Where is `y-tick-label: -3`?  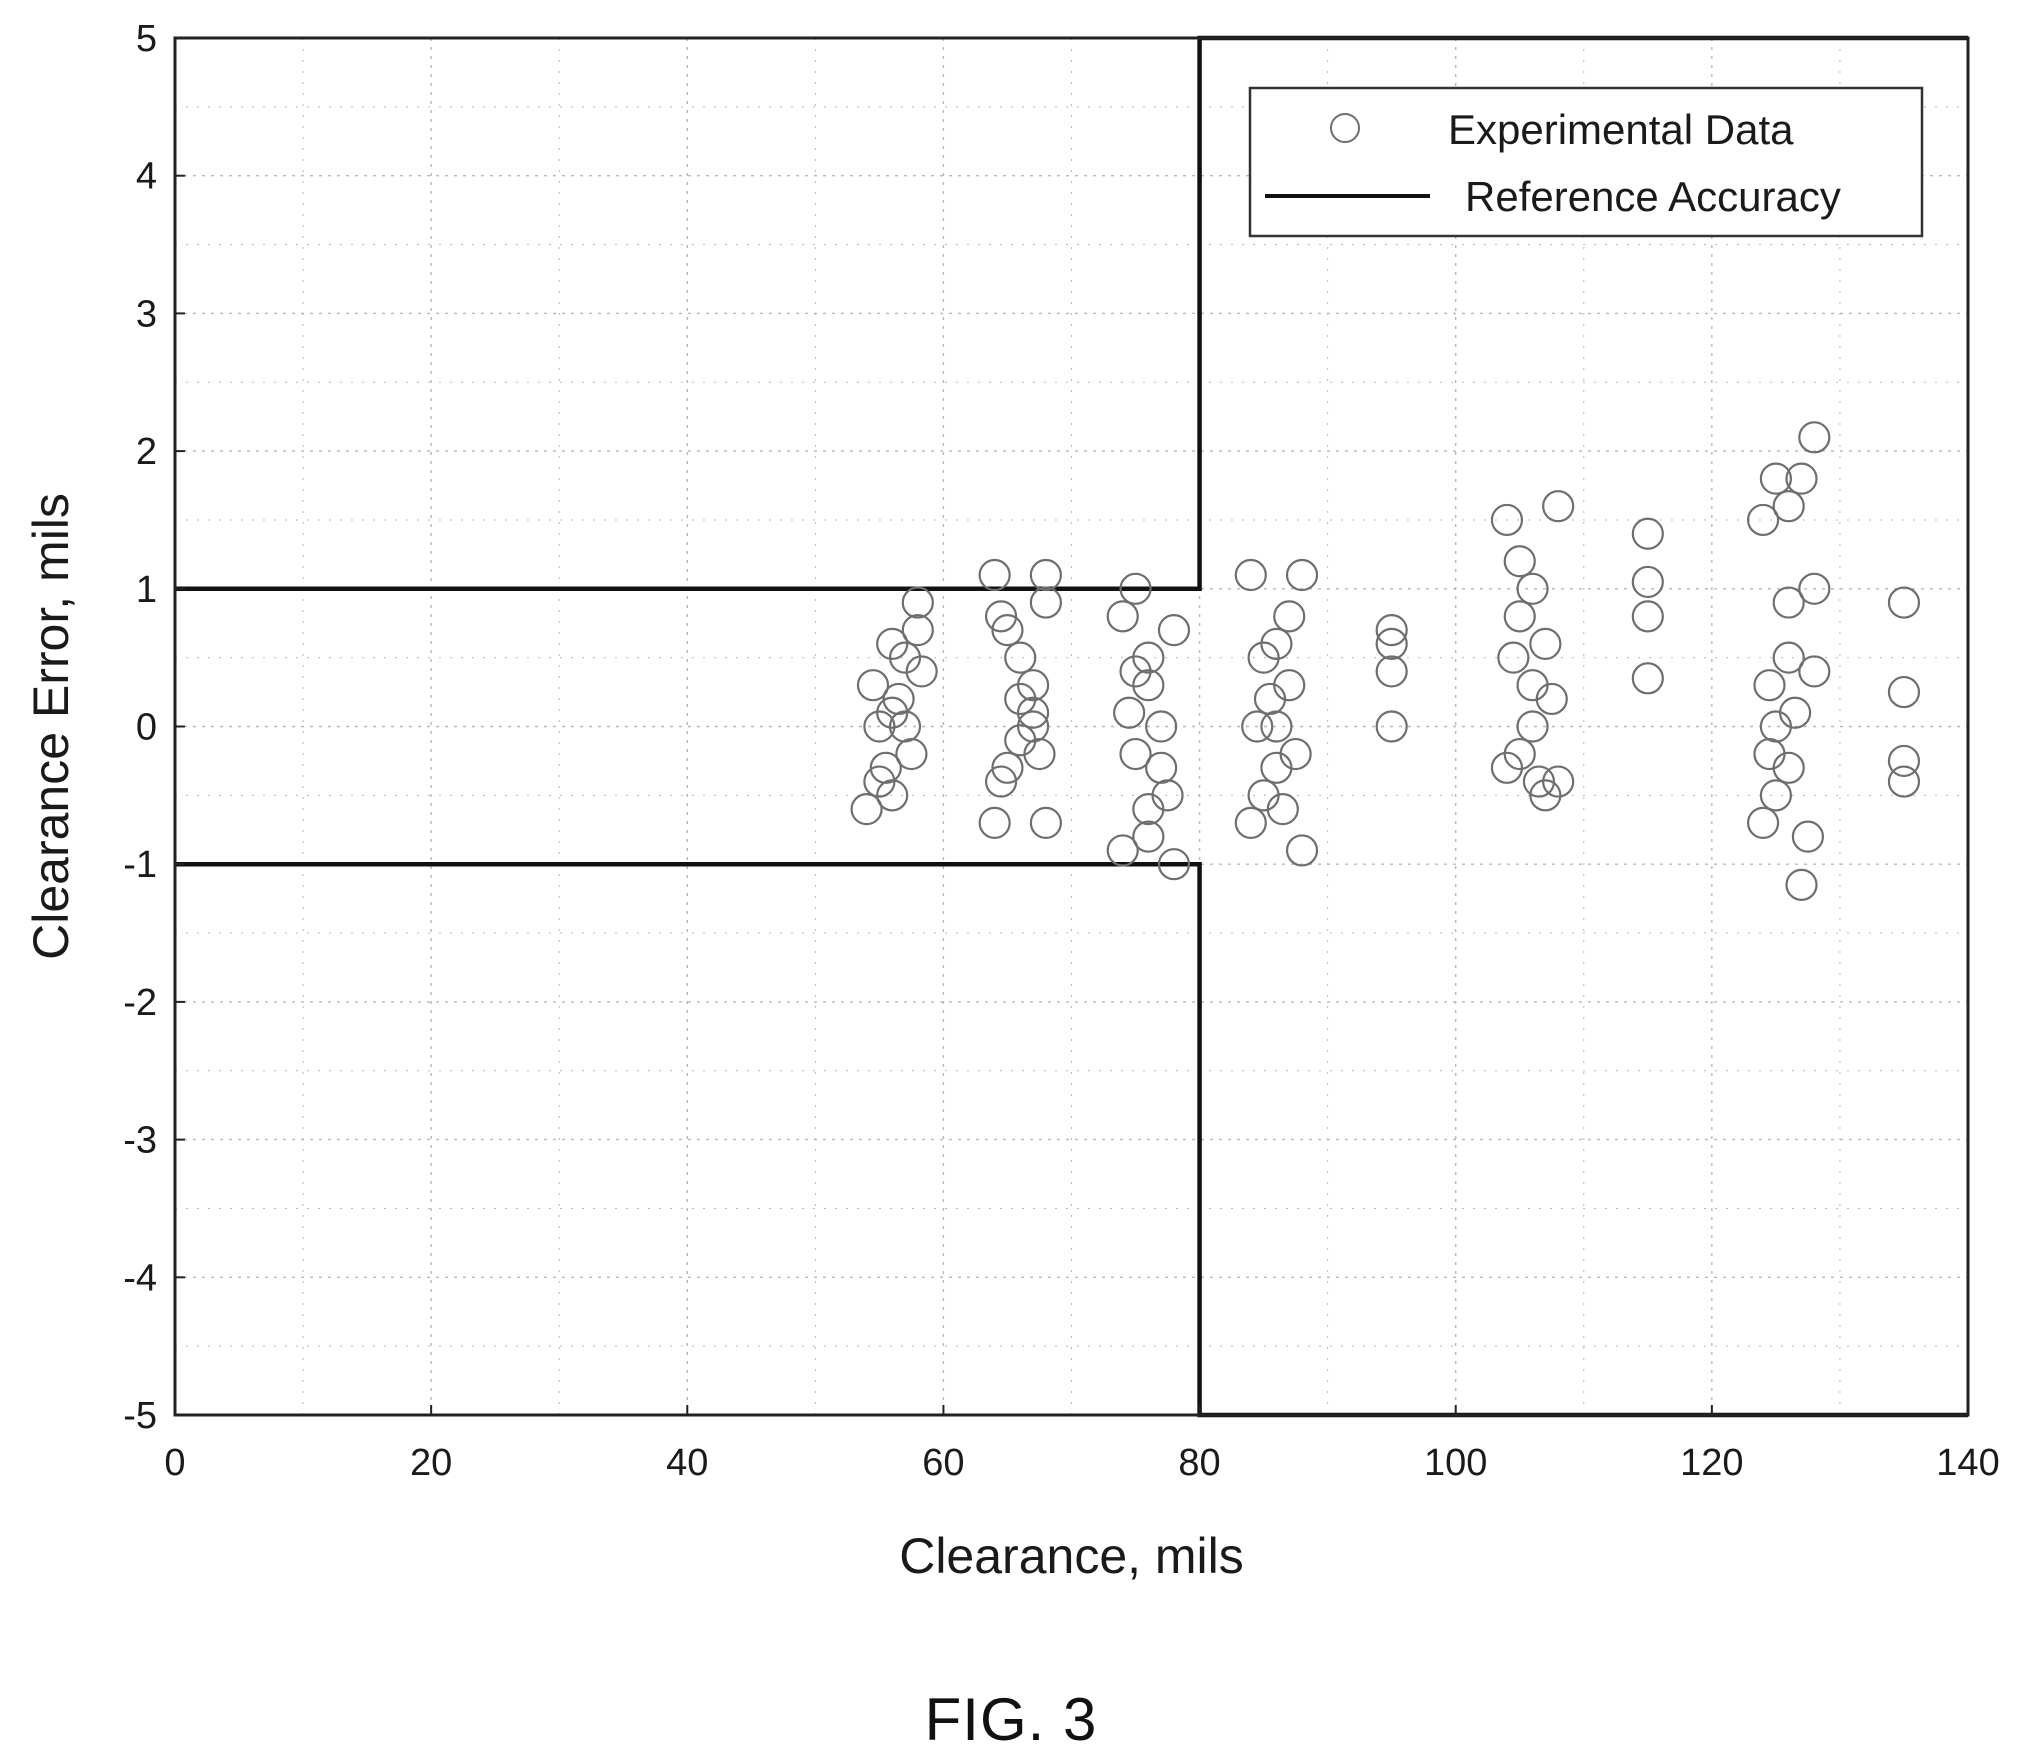
y-tick-label: -3 is located at coordinates (140, 1141).